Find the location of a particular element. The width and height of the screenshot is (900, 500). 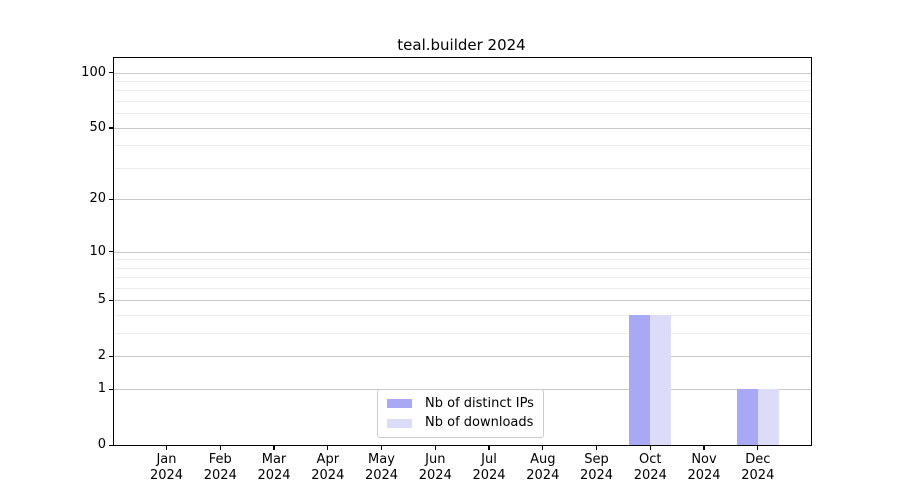

chart-title: teal.builder 2024 is located at coordinates (461, 45).